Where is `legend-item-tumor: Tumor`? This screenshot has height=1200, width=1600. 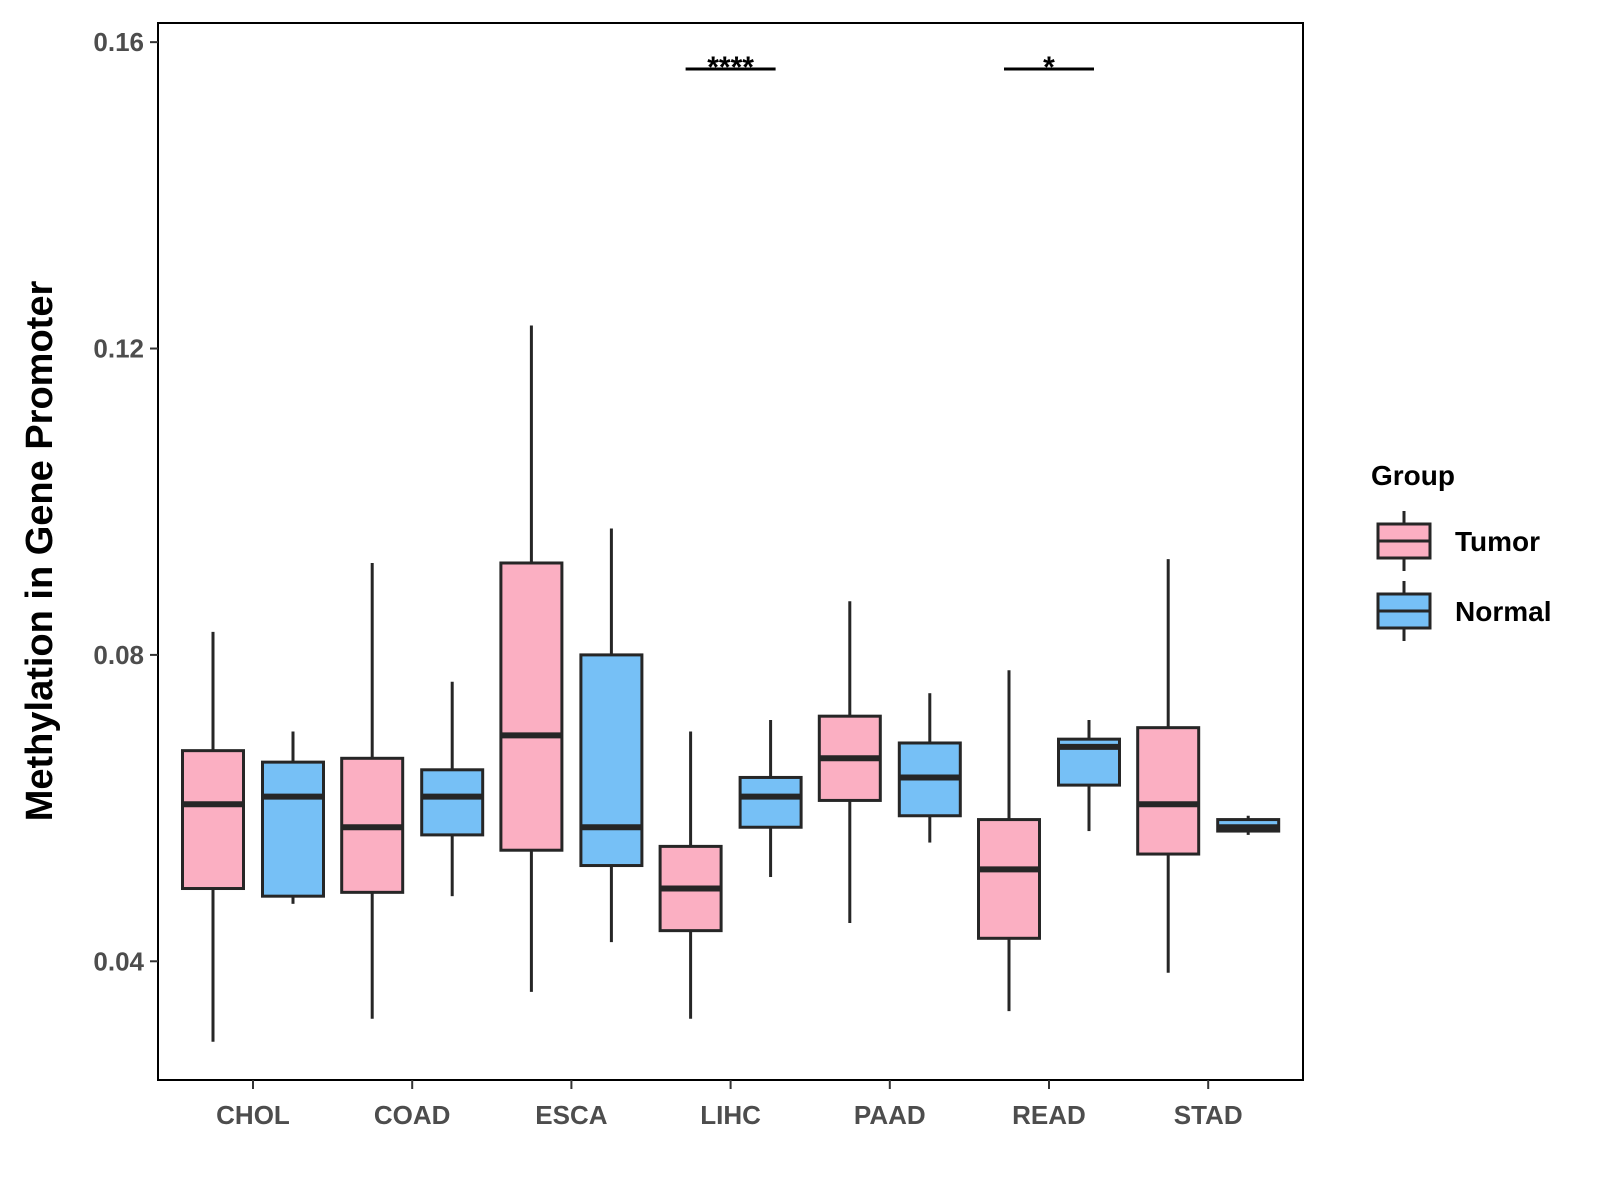 legend-item-tumor: Tumor is located at coordinates (1458, 541).